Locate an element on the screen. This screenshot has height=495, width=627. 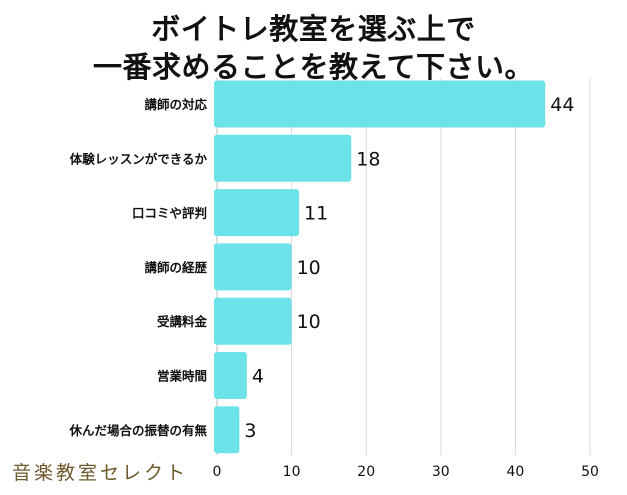
category-label: 体験レッスンができるか is located at coordinates (139, 158).